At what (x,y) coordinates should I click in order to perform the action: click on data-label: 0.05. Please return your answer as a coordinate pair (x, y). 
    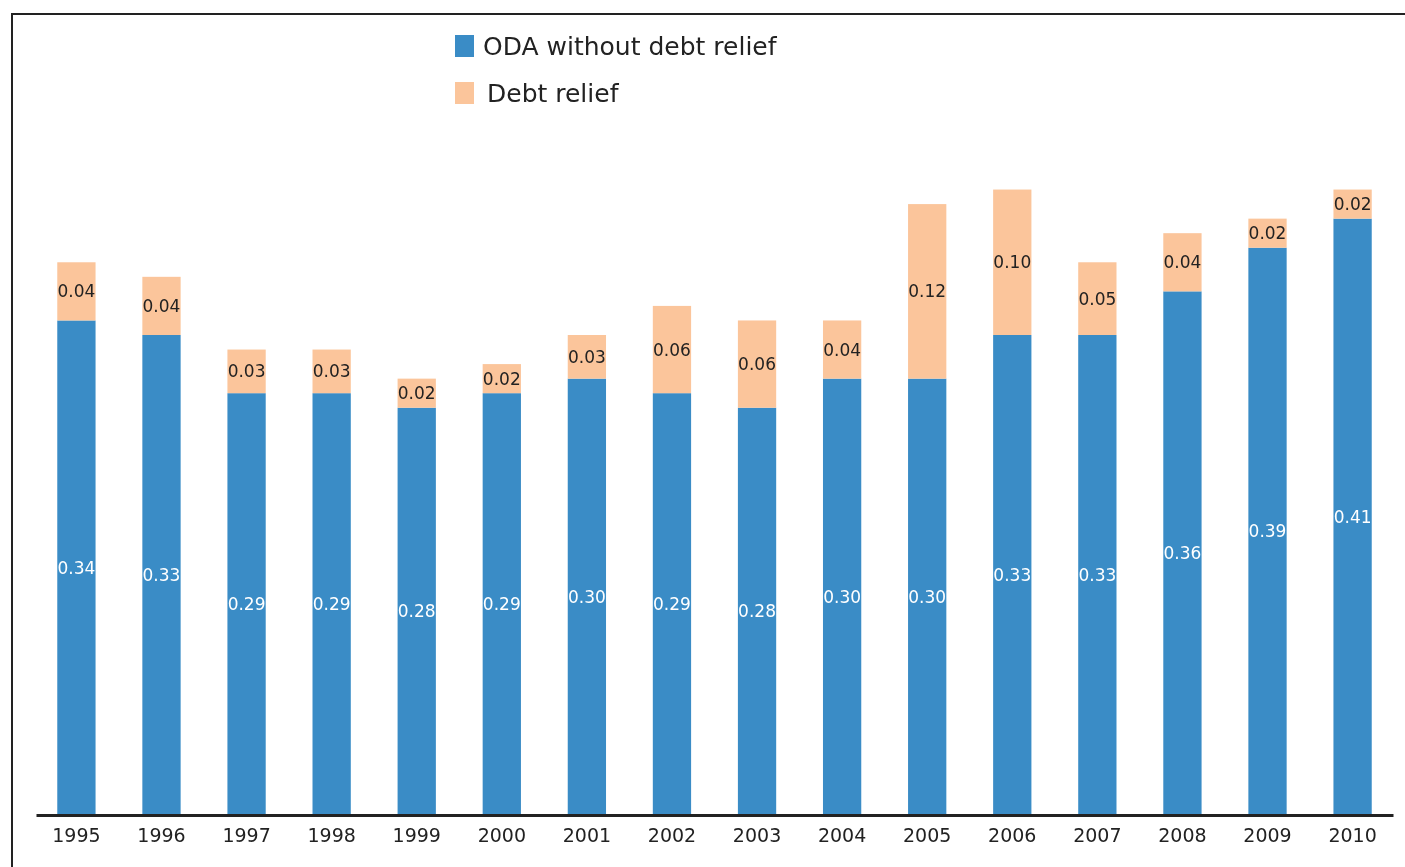
    Looking at the image, I should click on (1097, 298).